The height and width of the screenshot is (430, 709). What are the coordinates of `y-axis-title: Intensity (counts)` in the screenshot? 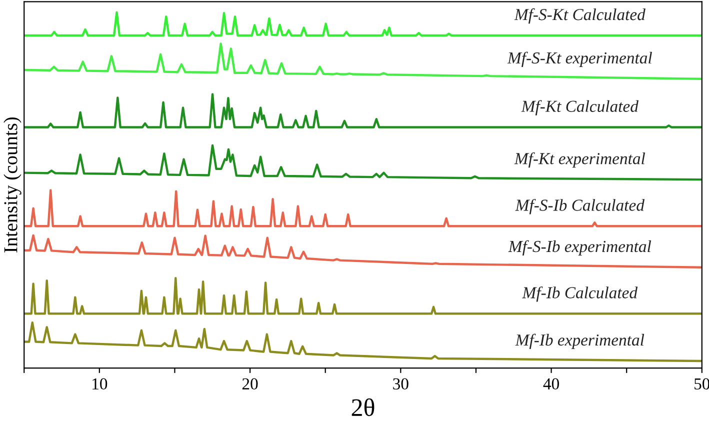 It's located at (13, 185).